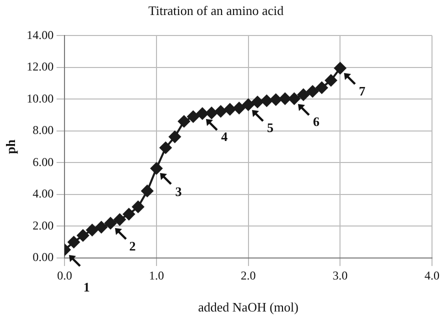  What do you see at coordinates (132, 246) in the screenshot?
I see `annotation: 2` at bounding box center [132, 246].